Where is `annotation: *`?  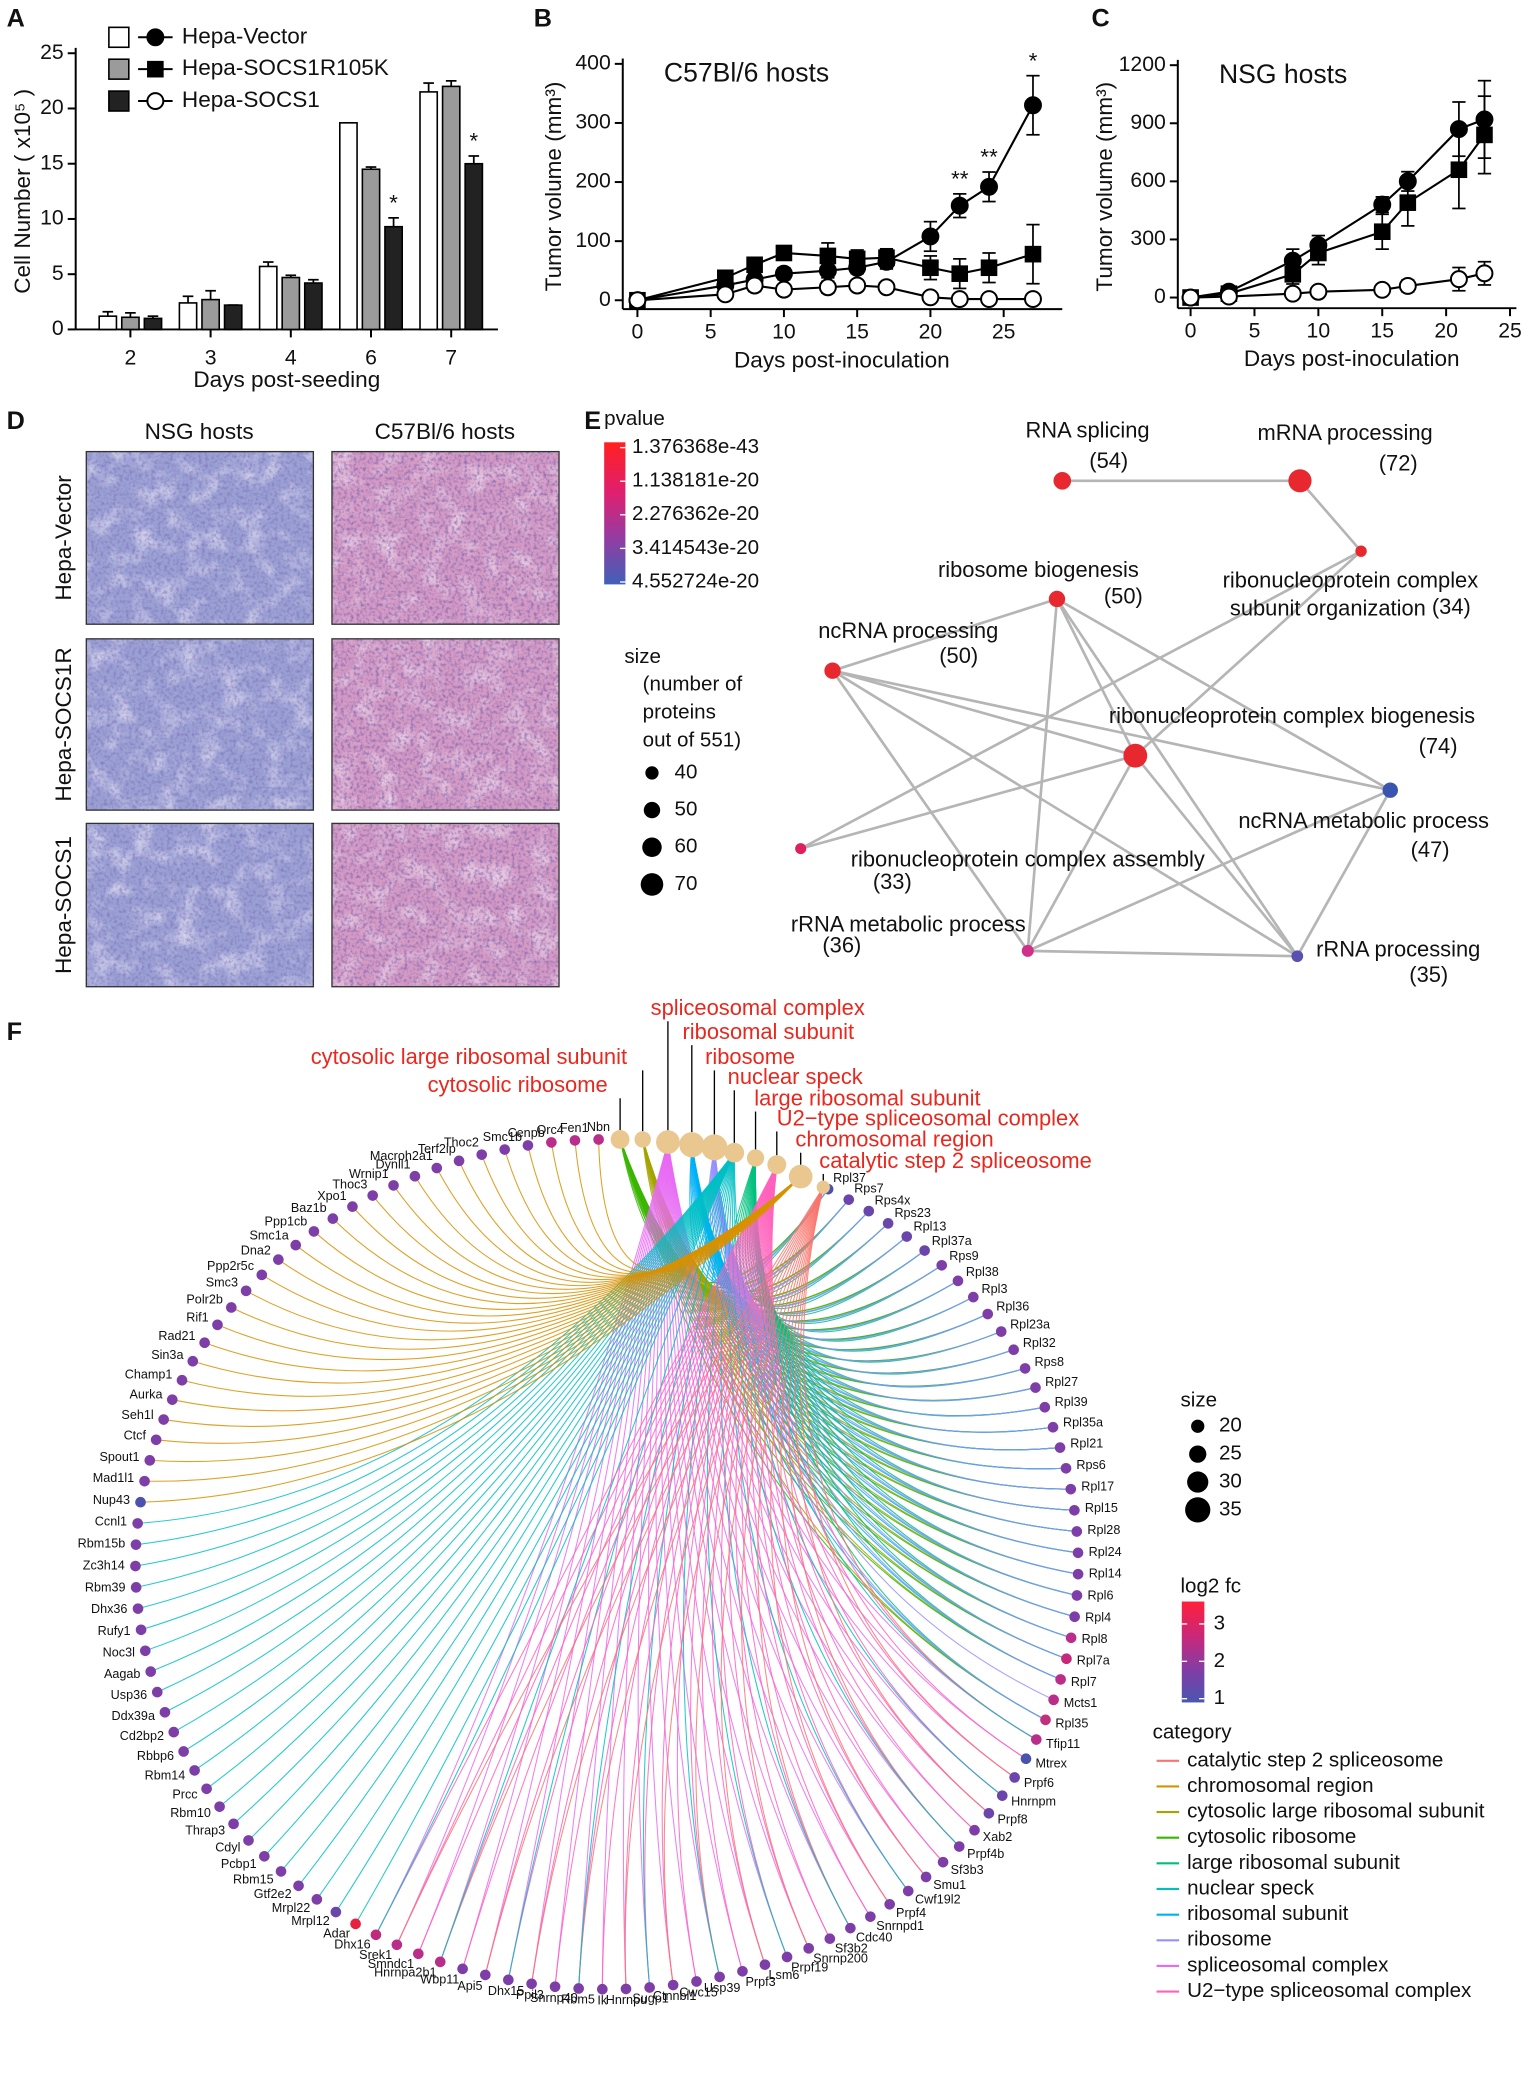
annotation: * is located at coordinates (473, 141).